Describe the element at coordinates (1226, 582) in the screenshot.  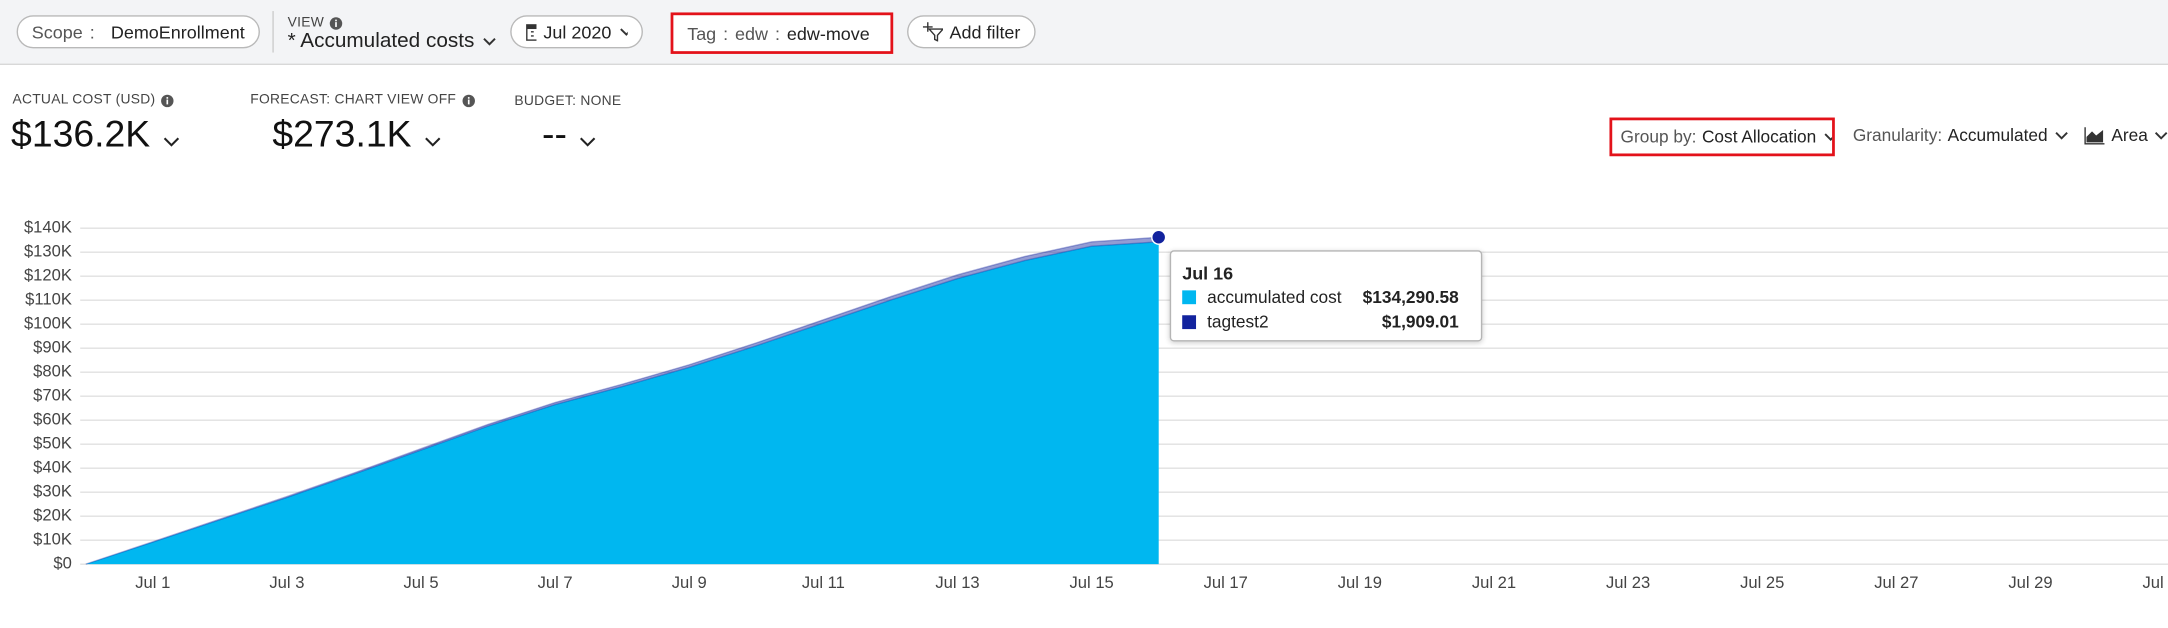
I see `x-tick-label: Jul 17` at that location.